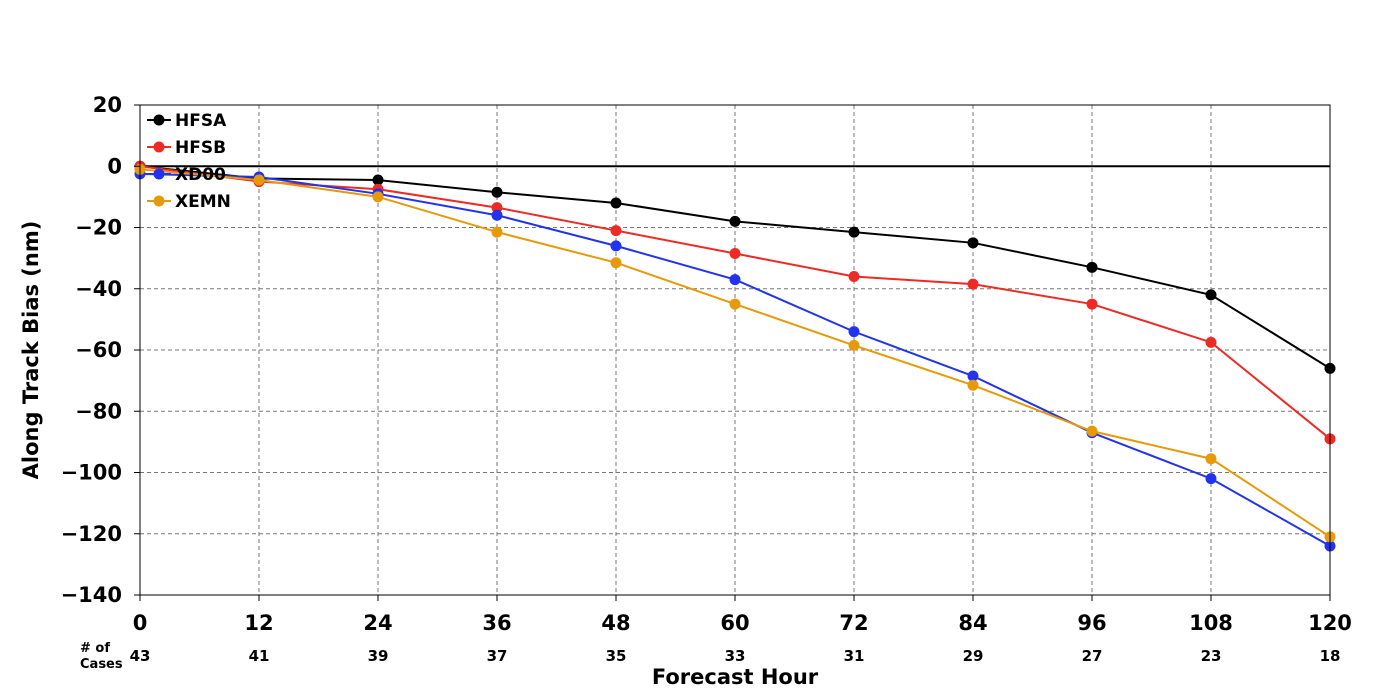 The height and width of the screenshot is (700, 1400). I want to click on x-tick-label-5: 60, so click(734, 623).